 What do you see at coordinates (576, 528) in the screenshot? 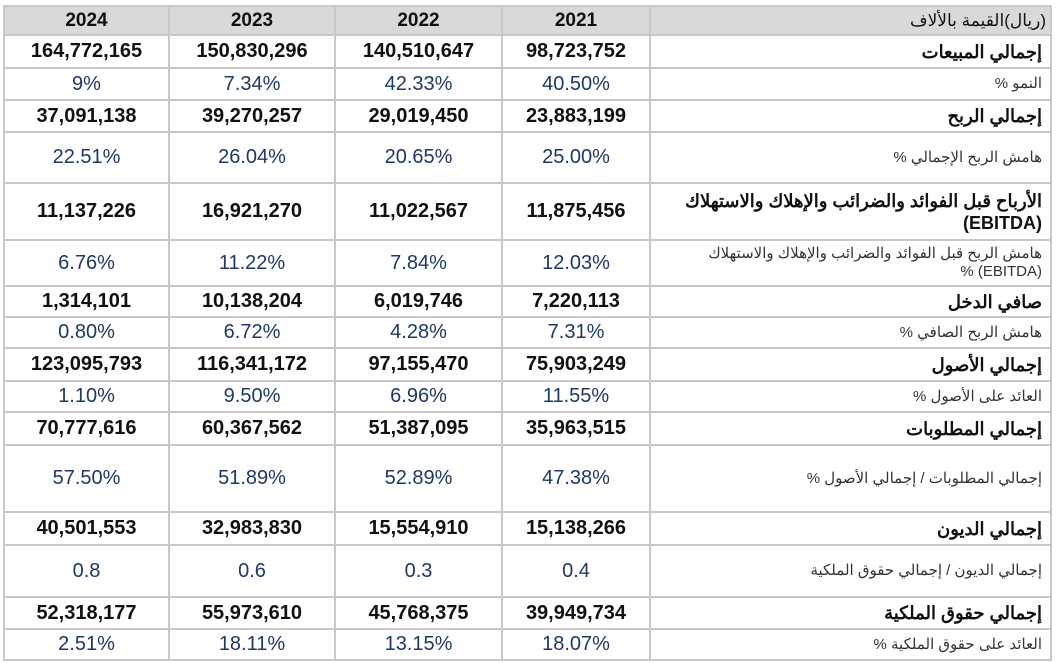
I see `value-cell: 15,138,266` at bounding box center [576, 528].